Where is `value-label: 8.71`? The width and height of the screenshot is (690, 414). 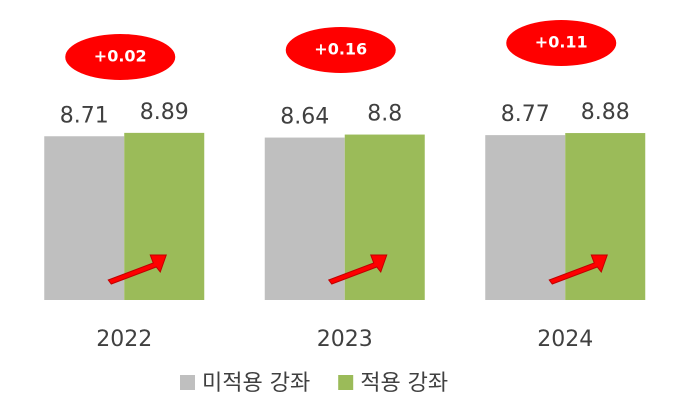 value-label: 8.71 is located at coordinates (84, 115).